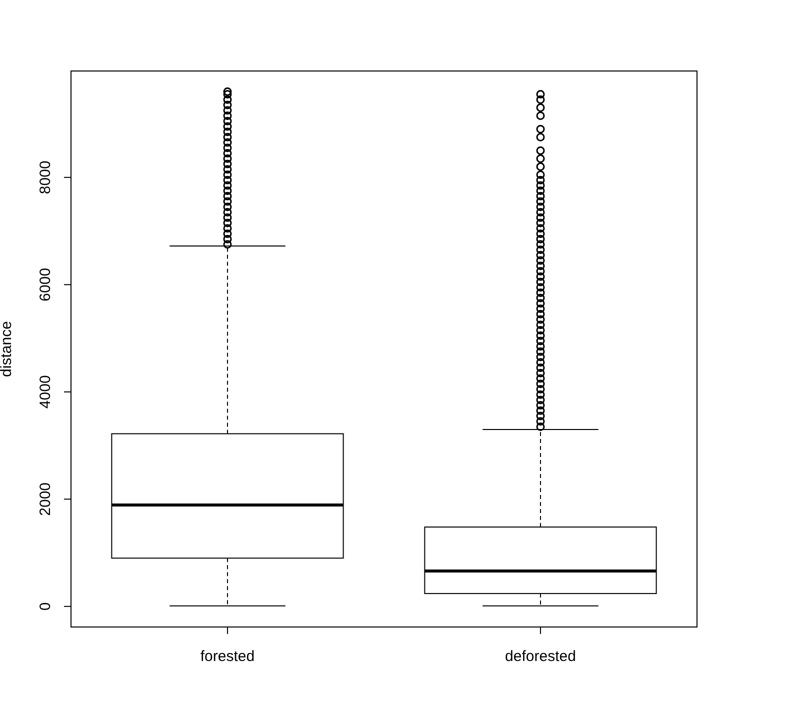 This screenshot has width=800, height=714. What do you see at coordinates (540, 656) in the screenshot?
I see `x-tick-label: deforested` at bounding box center [540, 656].